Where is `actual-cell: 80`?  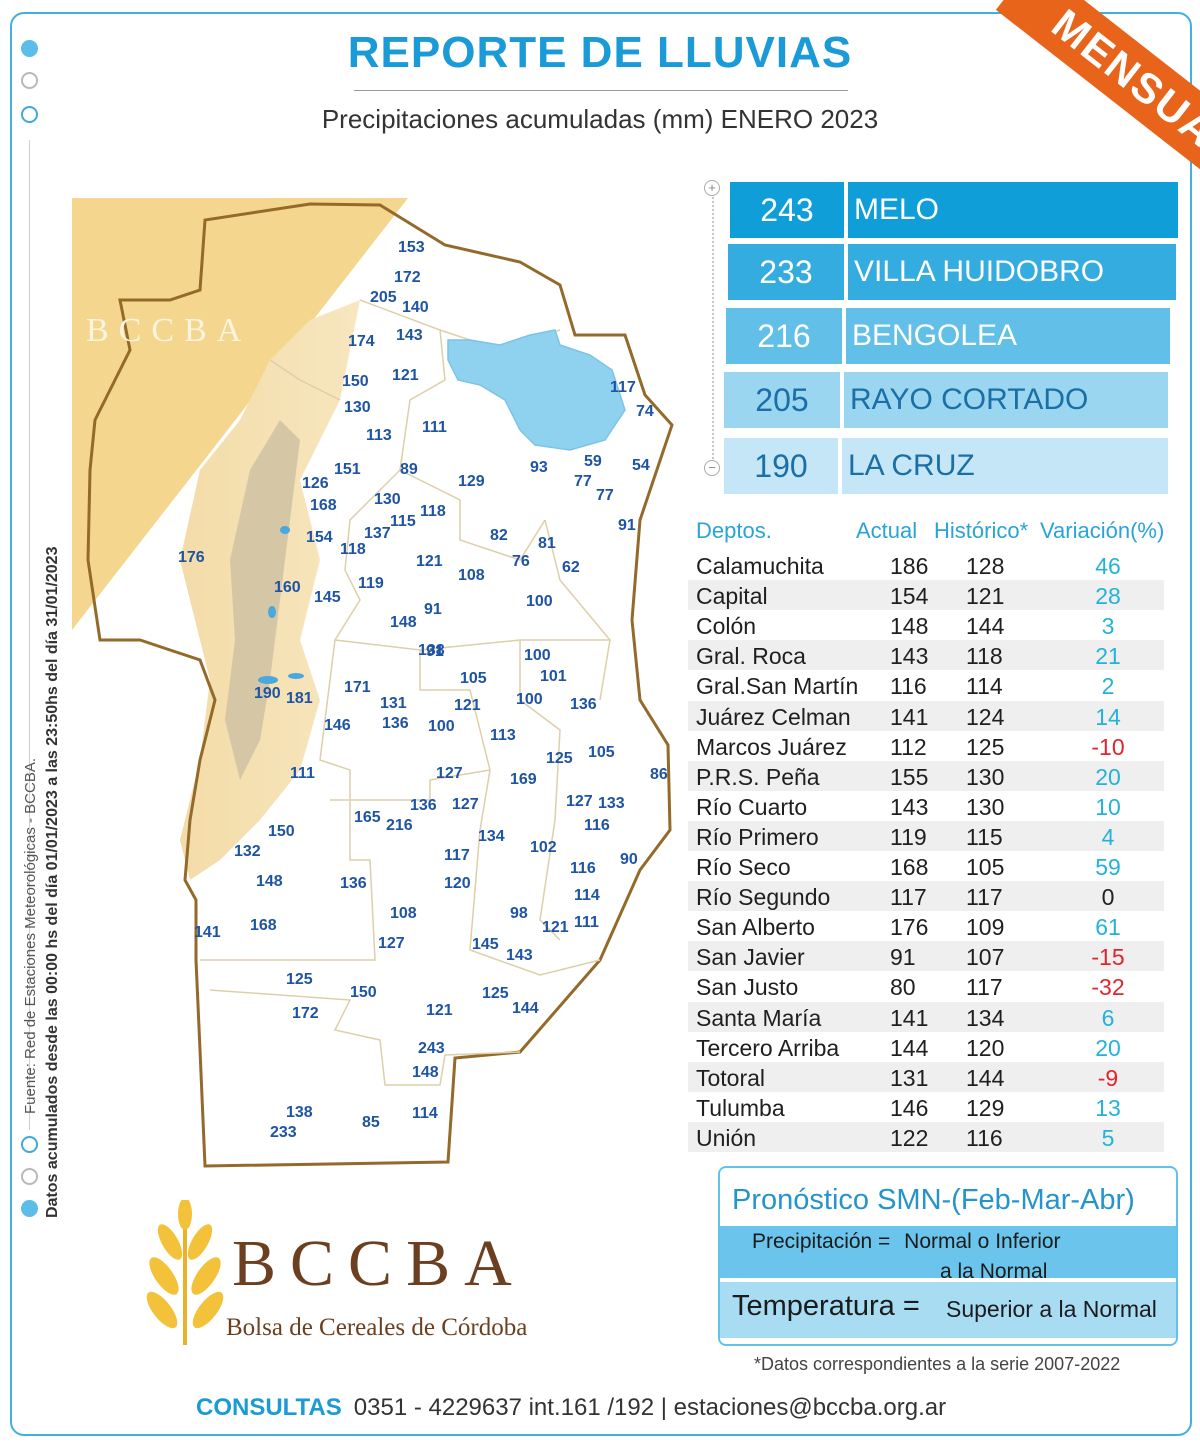
actual-cell: 80 is located at coordinates (903, 987).